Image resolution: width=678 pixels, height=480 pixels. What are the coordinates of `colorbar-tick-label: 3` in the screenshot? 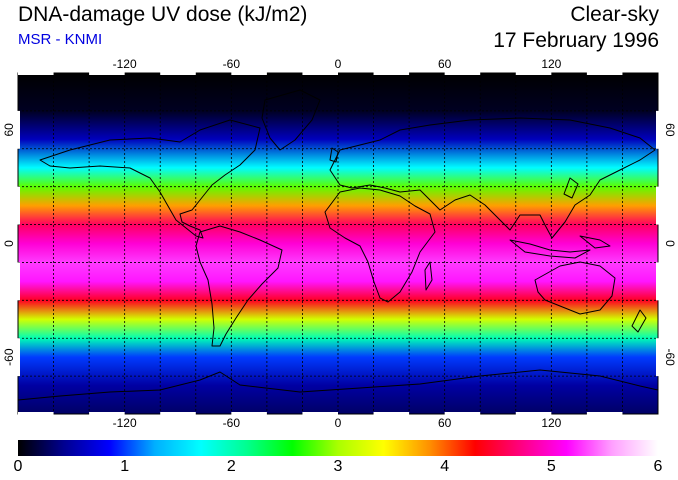 It's located at (338, 466).